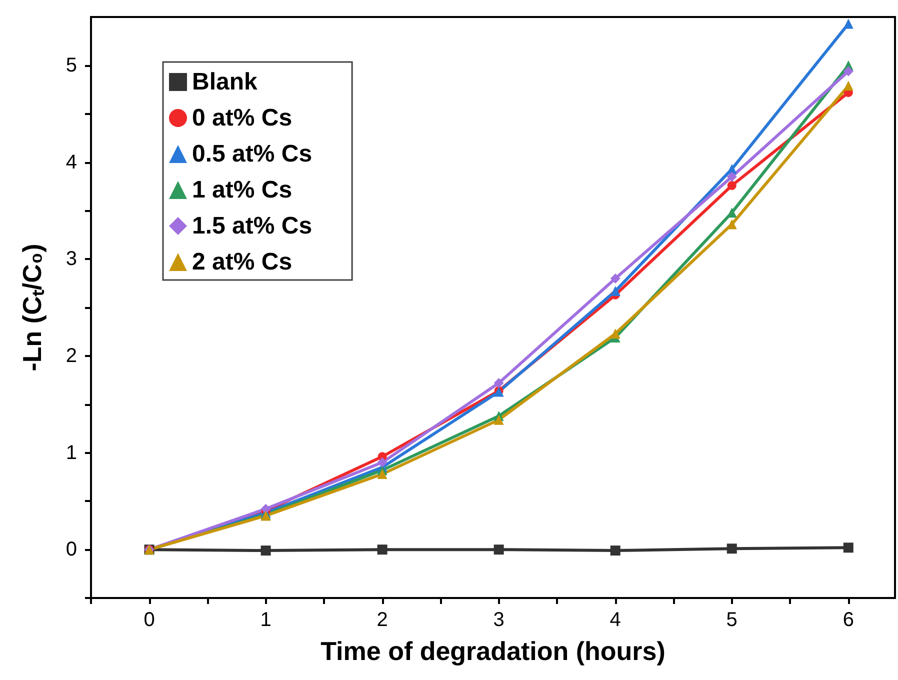 This screenshot has width=898, height=680. Describe the element at coordinates (848, 620) in the screenshot. I see `x-tick-label: 6` at that location.